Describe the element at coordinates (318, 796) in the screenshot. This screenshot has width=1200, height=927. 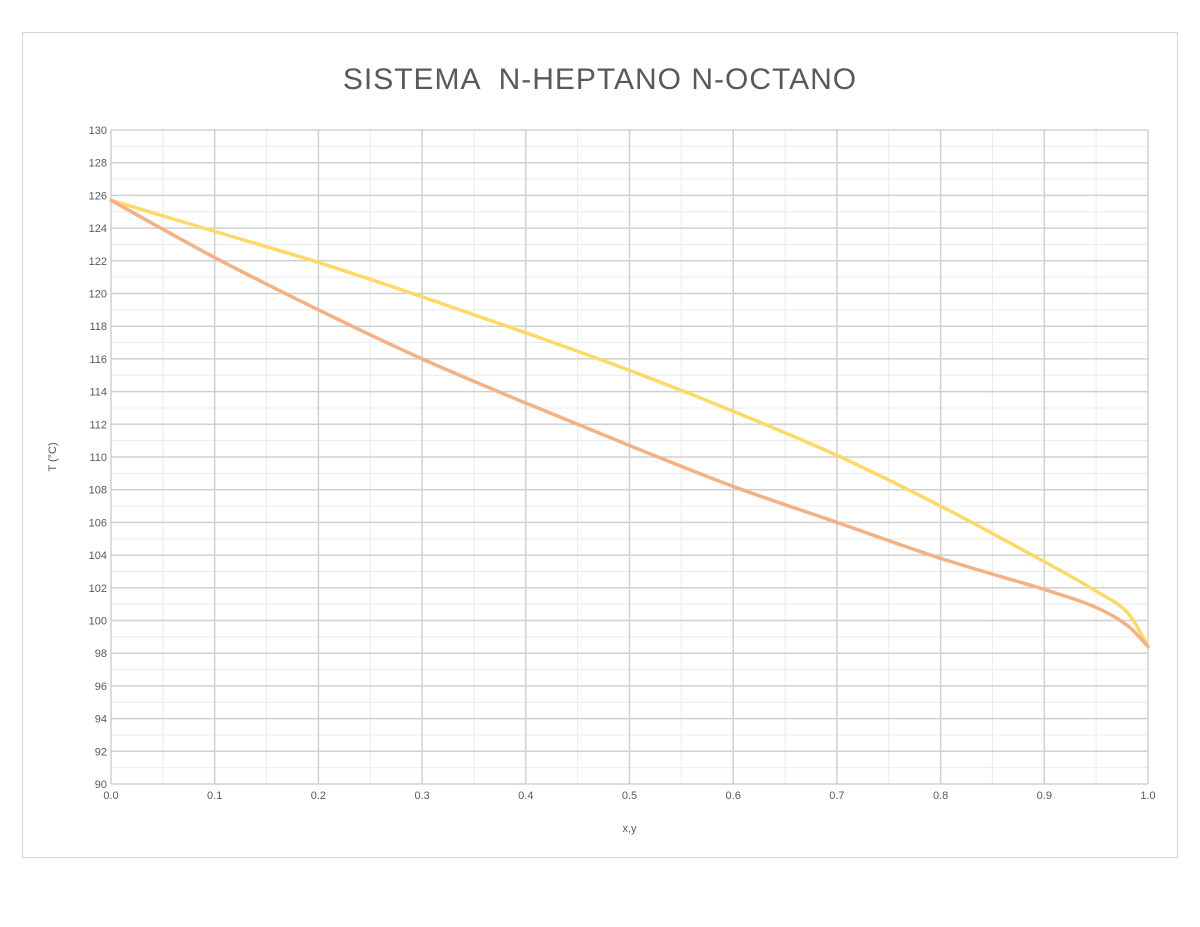
I see `x-tick-label: 0.2` at that location.